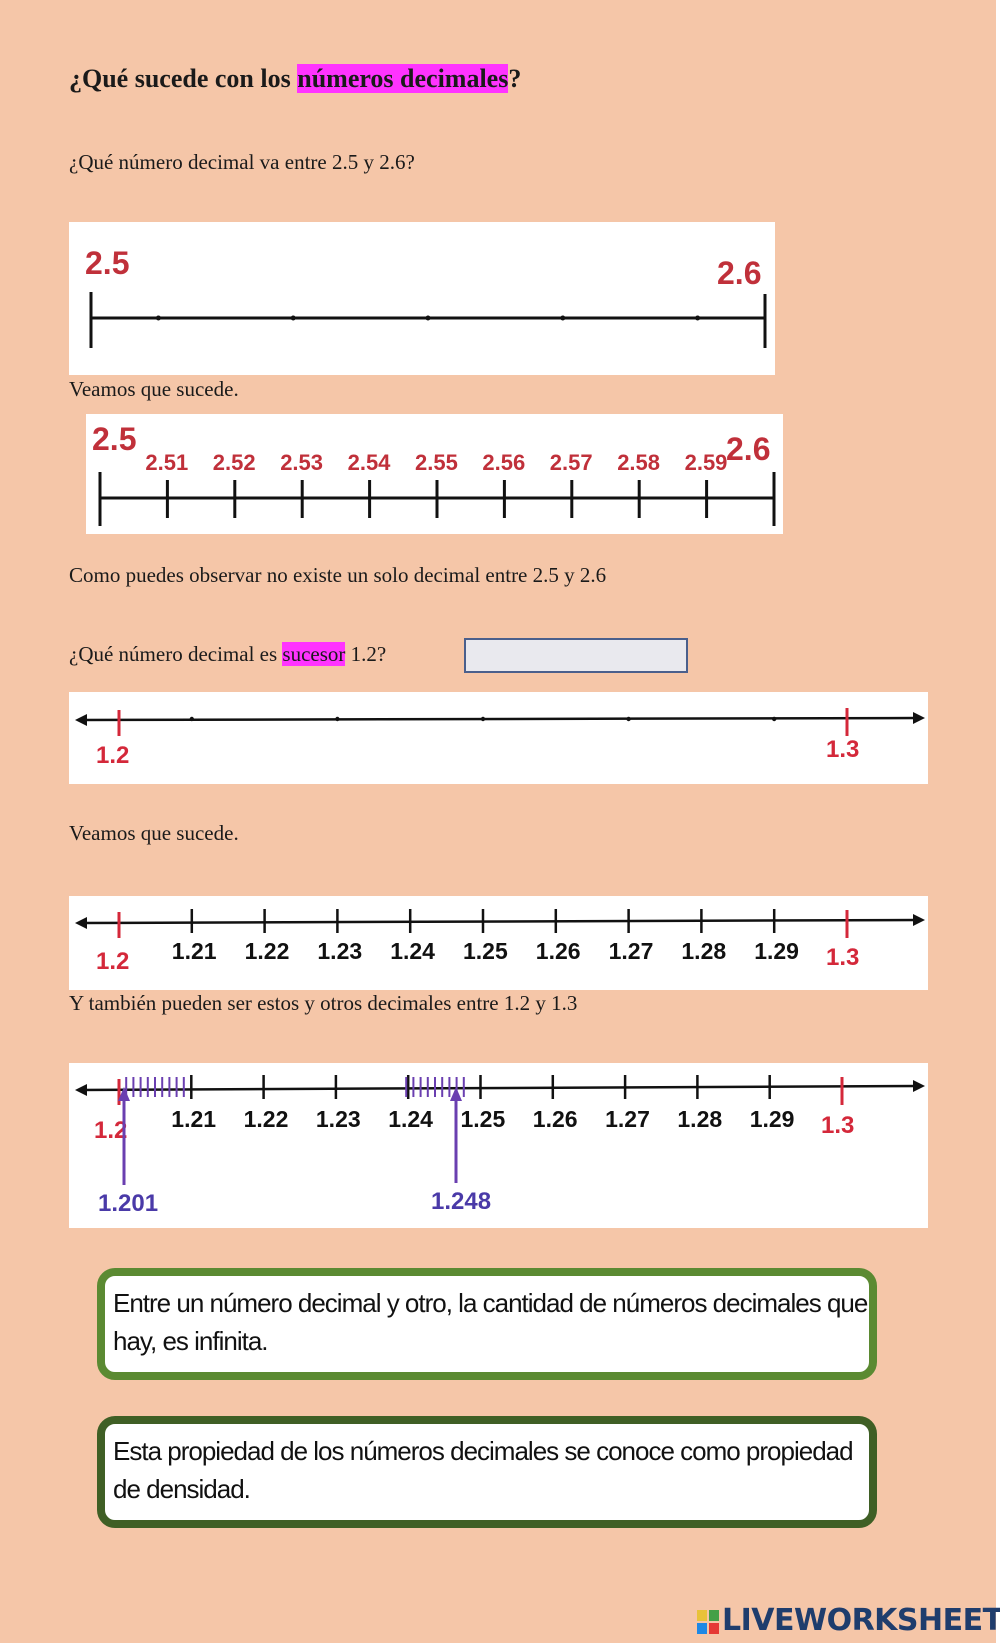 The height and width of the screenshot is (1643, 1000). What do you see at coordinates (485, 951) in the screenshot?
I see `line4-tick-label: 1.25` at bounding box center [485, 951].